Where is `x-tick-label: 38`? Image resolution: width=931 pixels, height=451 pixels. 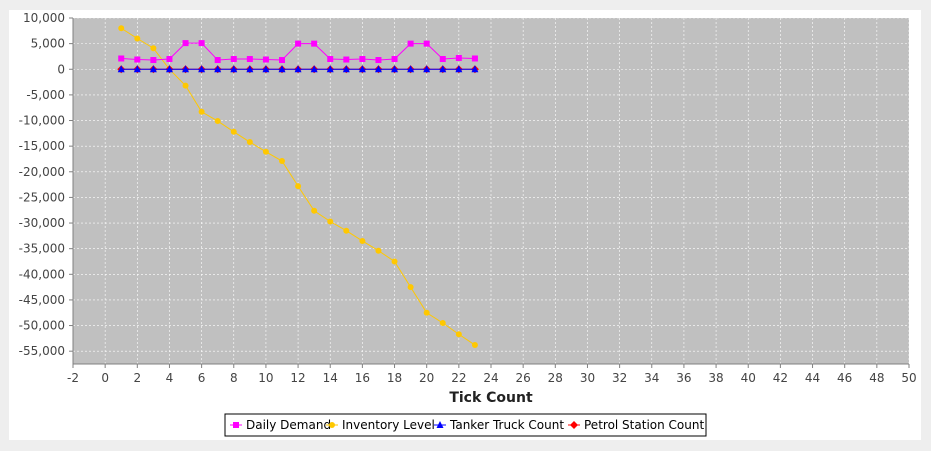 x-tick-label: 38 is located at coordinates (715, 378).